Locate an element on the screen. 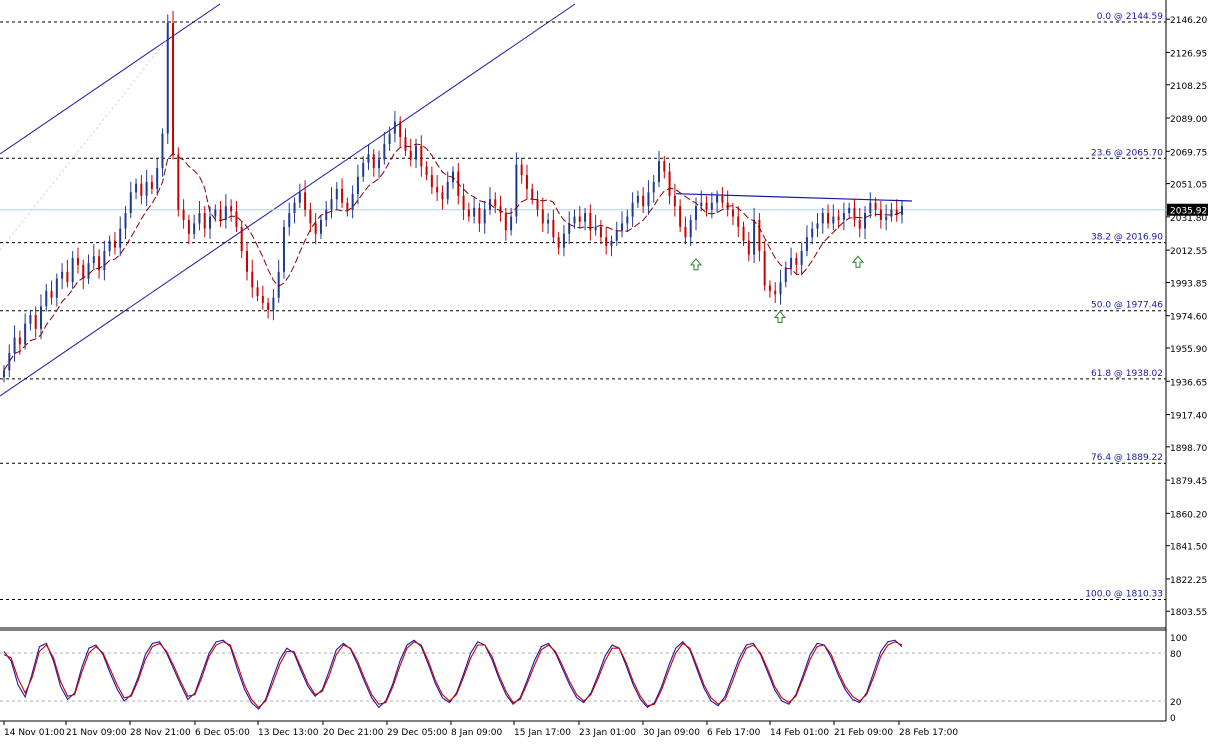 This screenshot has height=747, width=1211. time-tick-label: 28 Feb 17:00 is located at coordinates (928, 733).